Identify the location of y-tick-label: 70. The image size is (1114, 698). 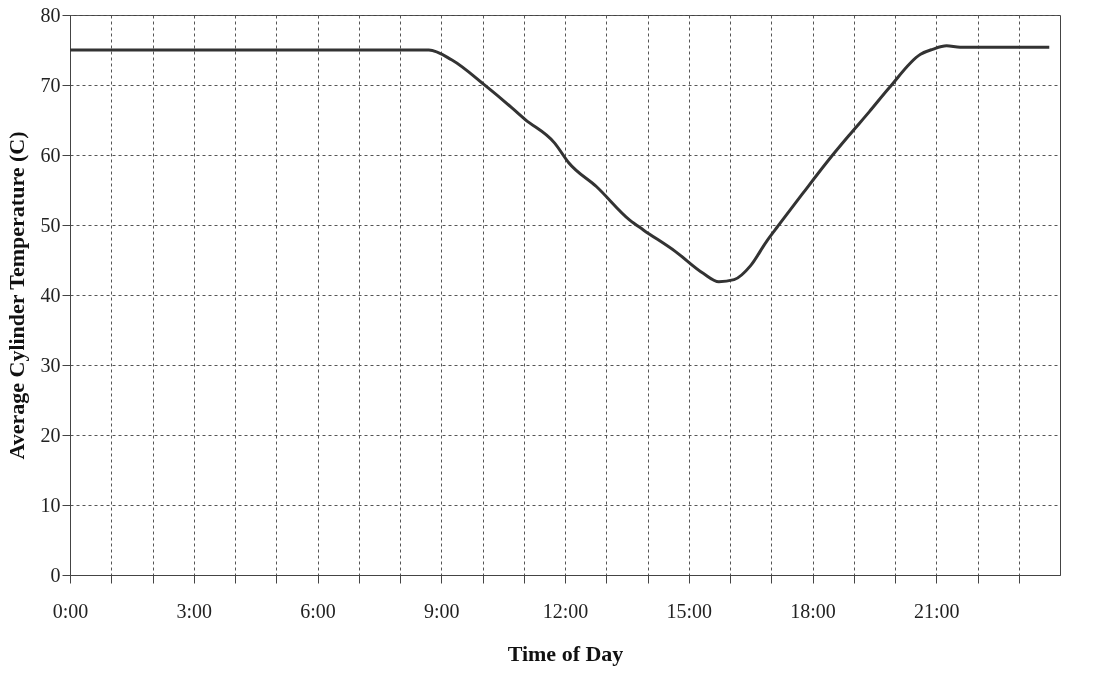
(50, 84).